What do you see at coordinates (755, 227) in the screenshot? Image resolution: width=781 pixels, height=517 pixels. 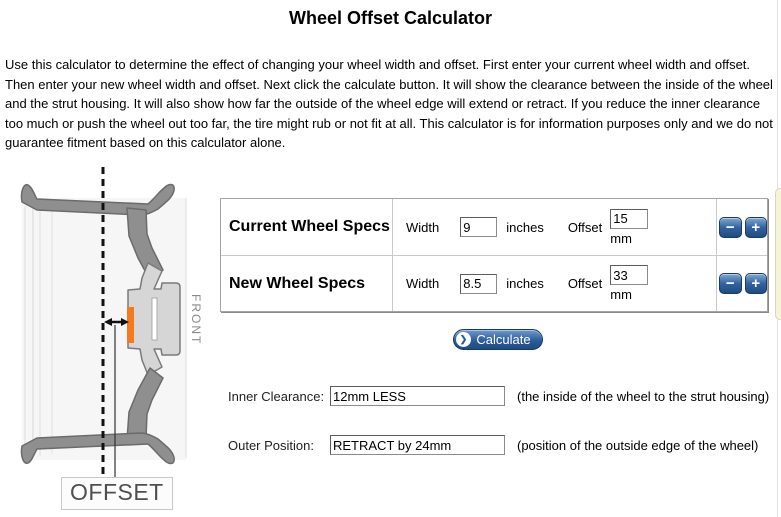 I see `current-plus-button: +` at bounding box center [755, 227].